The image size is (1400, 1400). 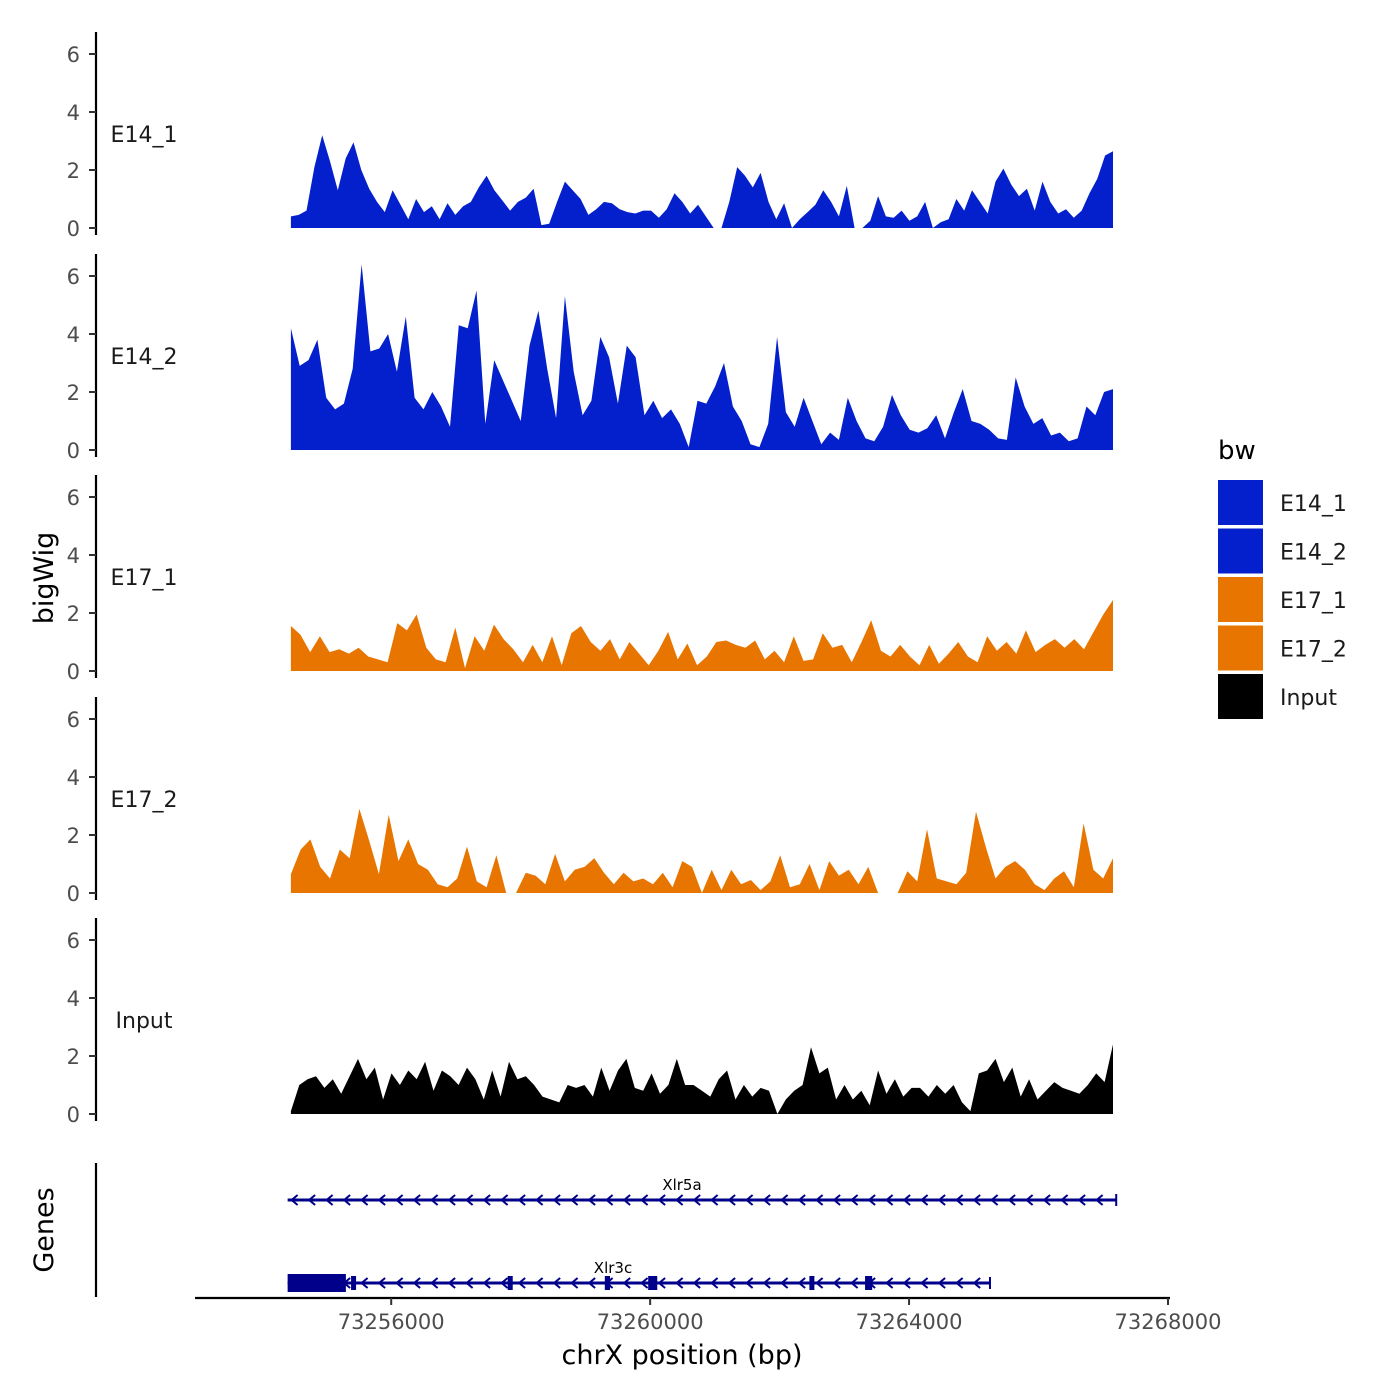 I want to click on track-label-e17-2: E17_2, so click(x=144, y=800).